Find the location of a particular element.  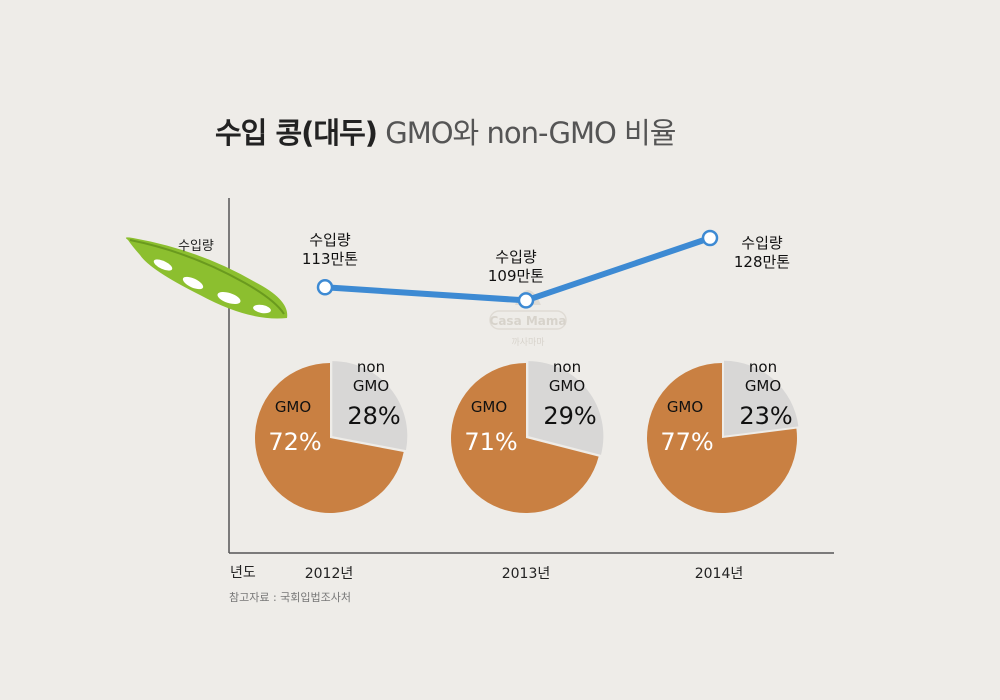

chart-title-rest: GMO와 non-GMO 비율 is located at coordinates (526, 133).